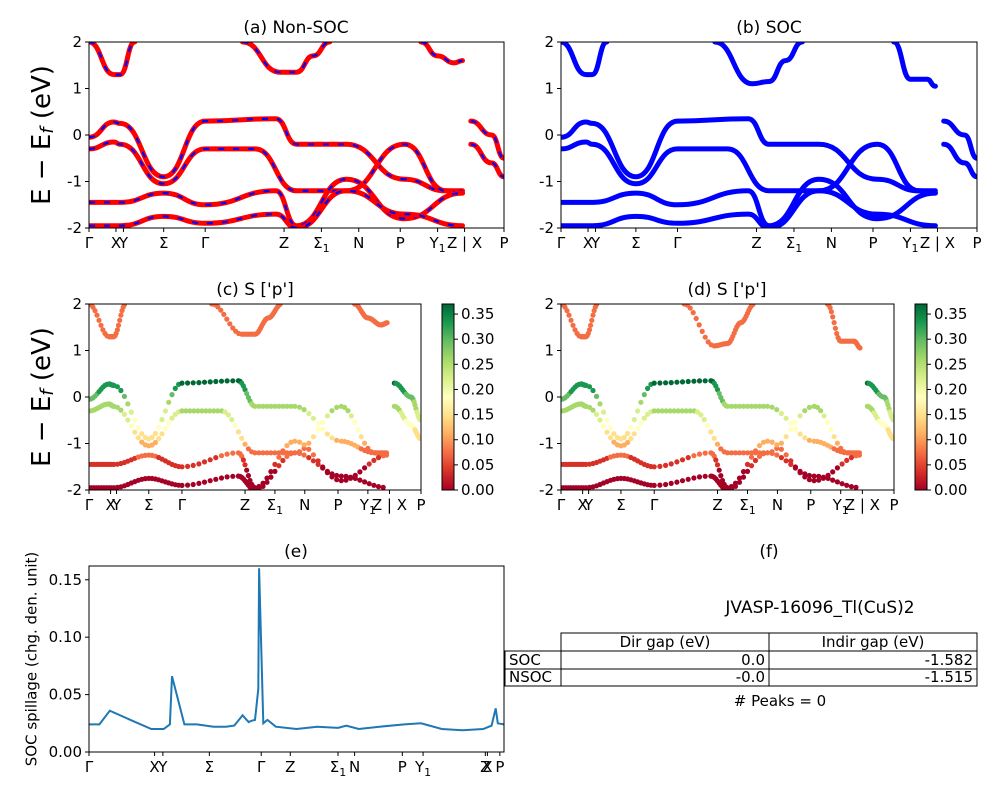 The image size is (1000, 800). I want to click on xtick-label: Γ, so click(205, 243).